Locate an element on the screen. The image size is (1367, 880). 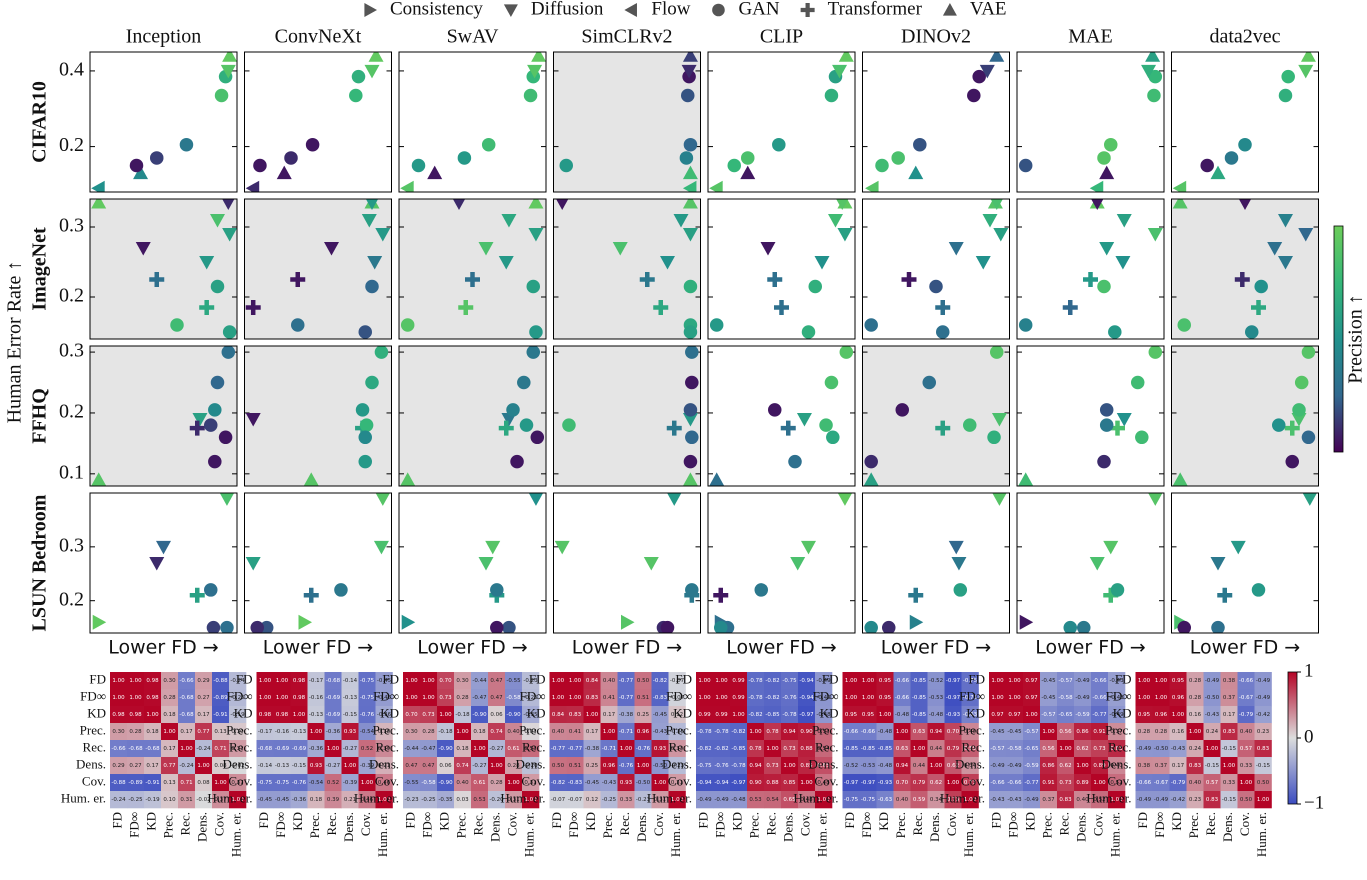
cell-label: -0.77 is located at coordinates (558, 749).